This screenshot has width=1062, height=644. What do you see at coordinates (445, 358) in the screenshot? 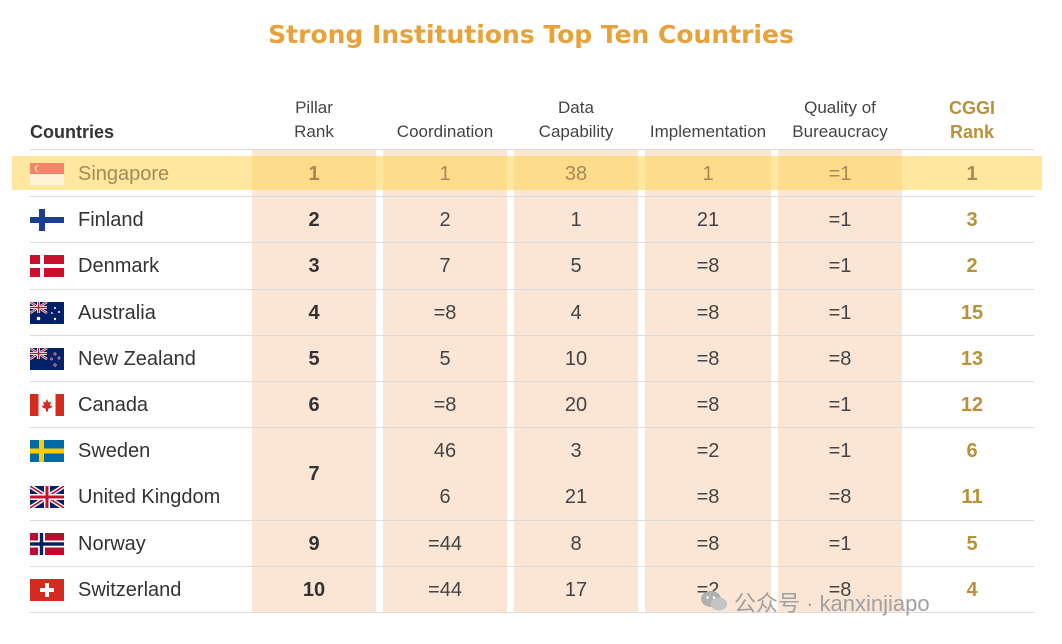
I see `coordination-cell: 5` at bounding box center [445, 358].